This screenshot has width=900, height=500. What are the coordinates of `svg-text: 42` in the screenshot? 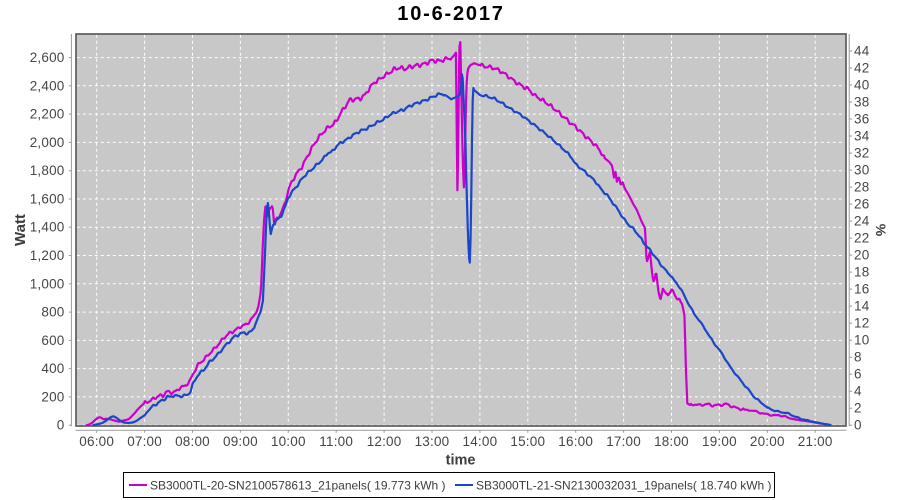 It's located at (861, 68).